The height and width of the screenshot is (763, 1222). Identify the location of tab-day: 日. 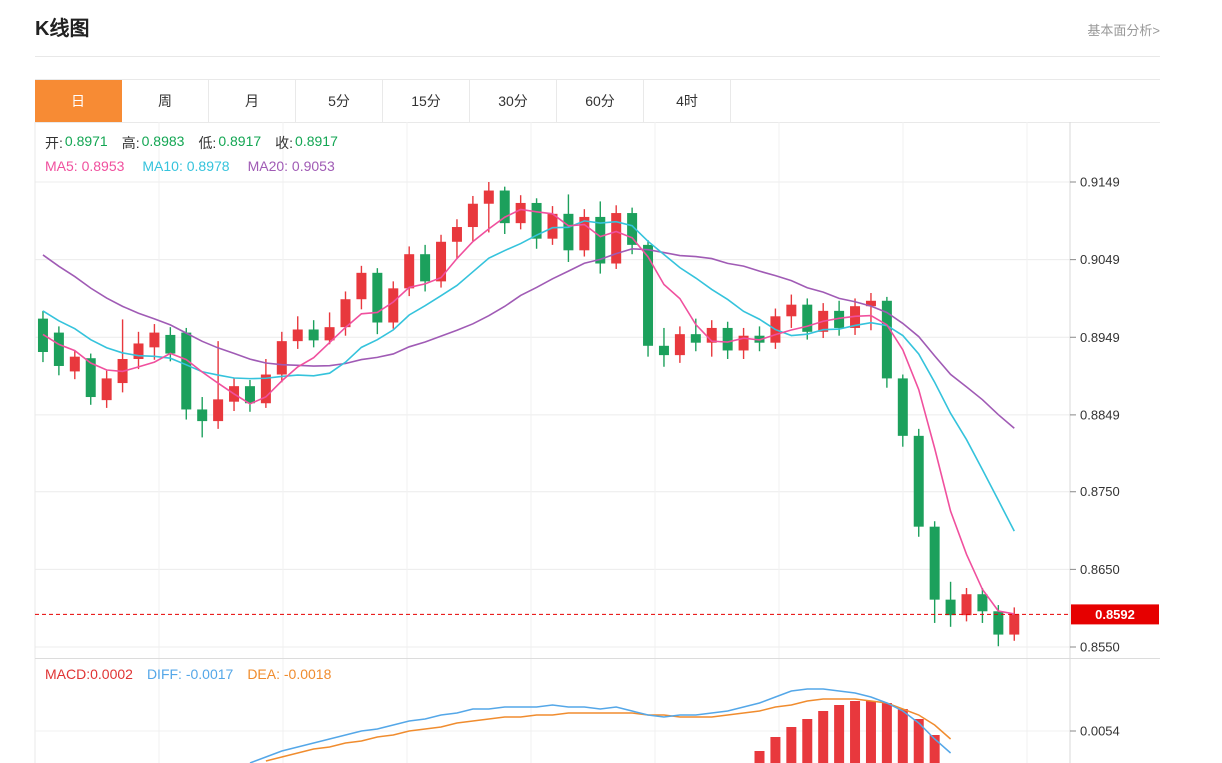
(78, 101).